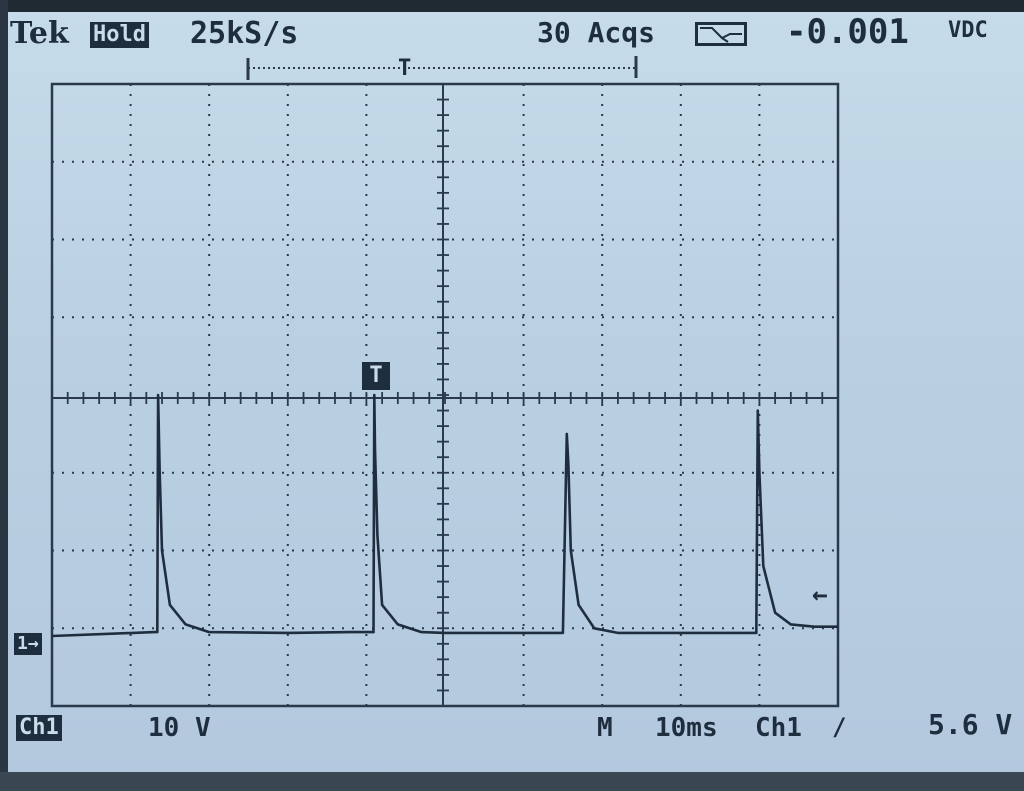  I want to click on hold-badge: Hold, so click(119, 35).